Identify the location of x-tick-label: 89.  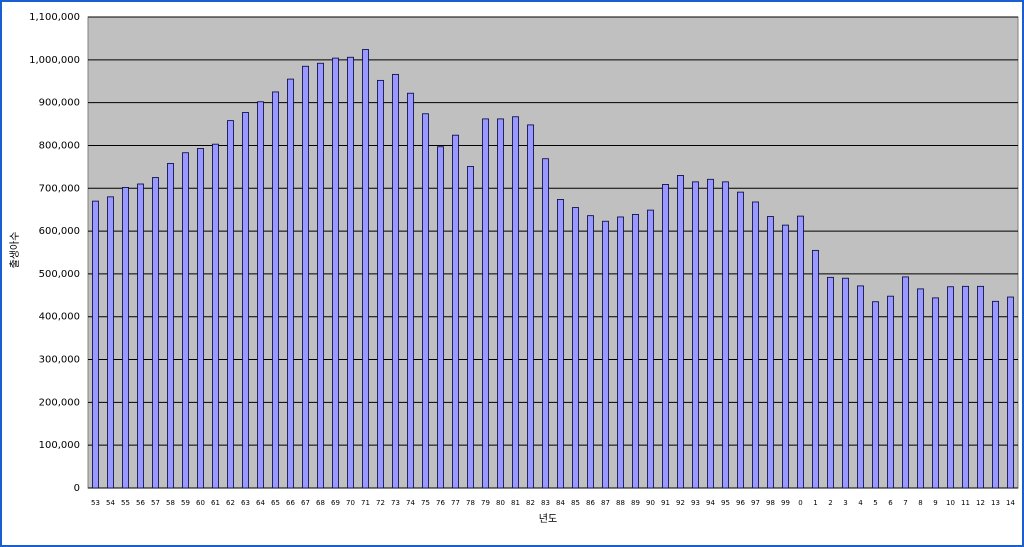
(635, 503).